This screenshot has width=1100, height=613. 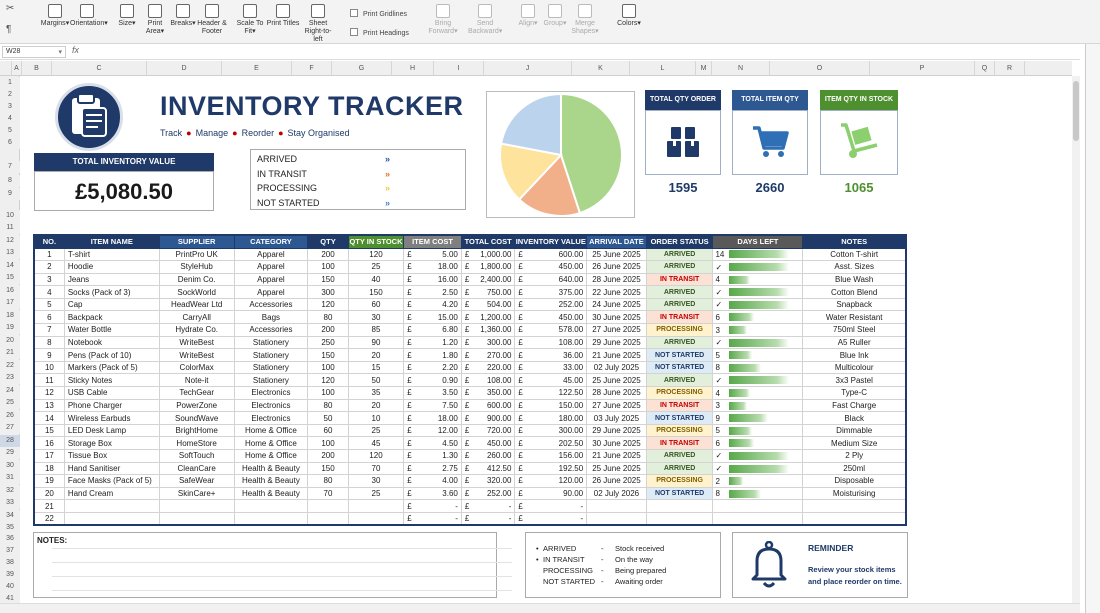 What do you see at coordinates (283, 16) in the screenshot?
I see `ribbon-button-7: Print Titles` at bounding box center [283, 16].